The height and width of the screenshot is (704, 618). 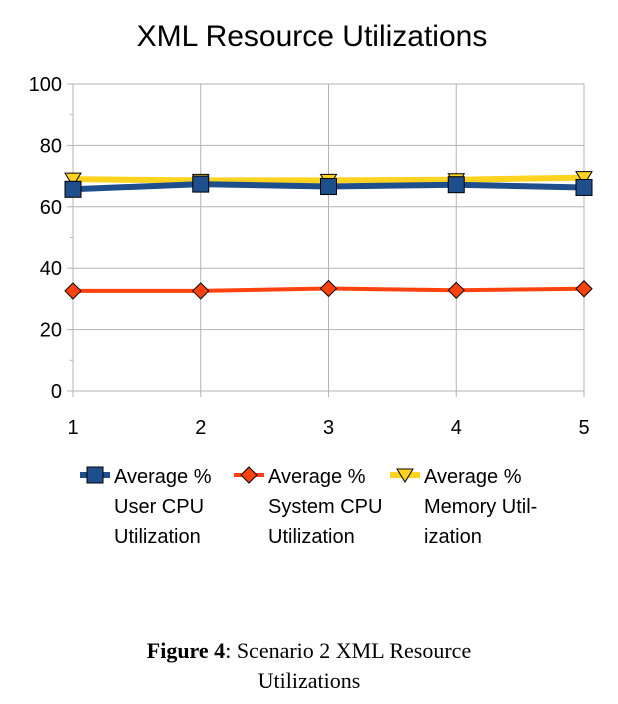 What do you see at coordinates (351, 650) in the screenshot?
I see `caption-text-line-1: Scenario 2 XML Resource` at bounding box center [351, 650].